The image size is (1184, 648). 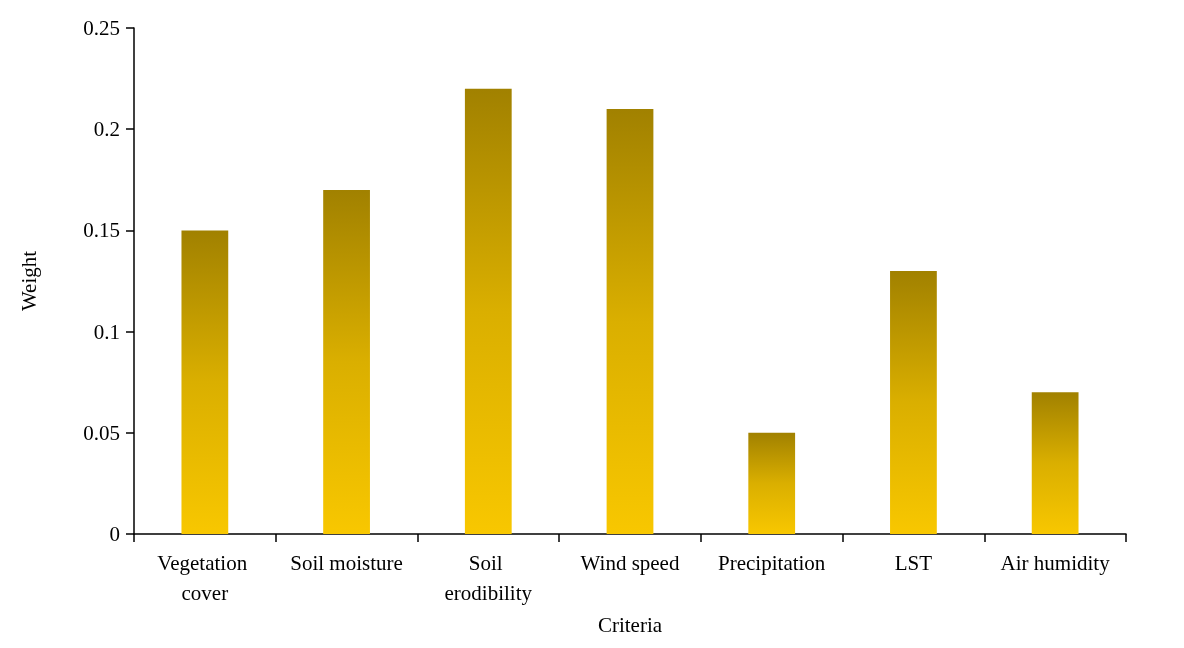 I want to click on y-tick-label: 0.1, so click(x=106, y=331).